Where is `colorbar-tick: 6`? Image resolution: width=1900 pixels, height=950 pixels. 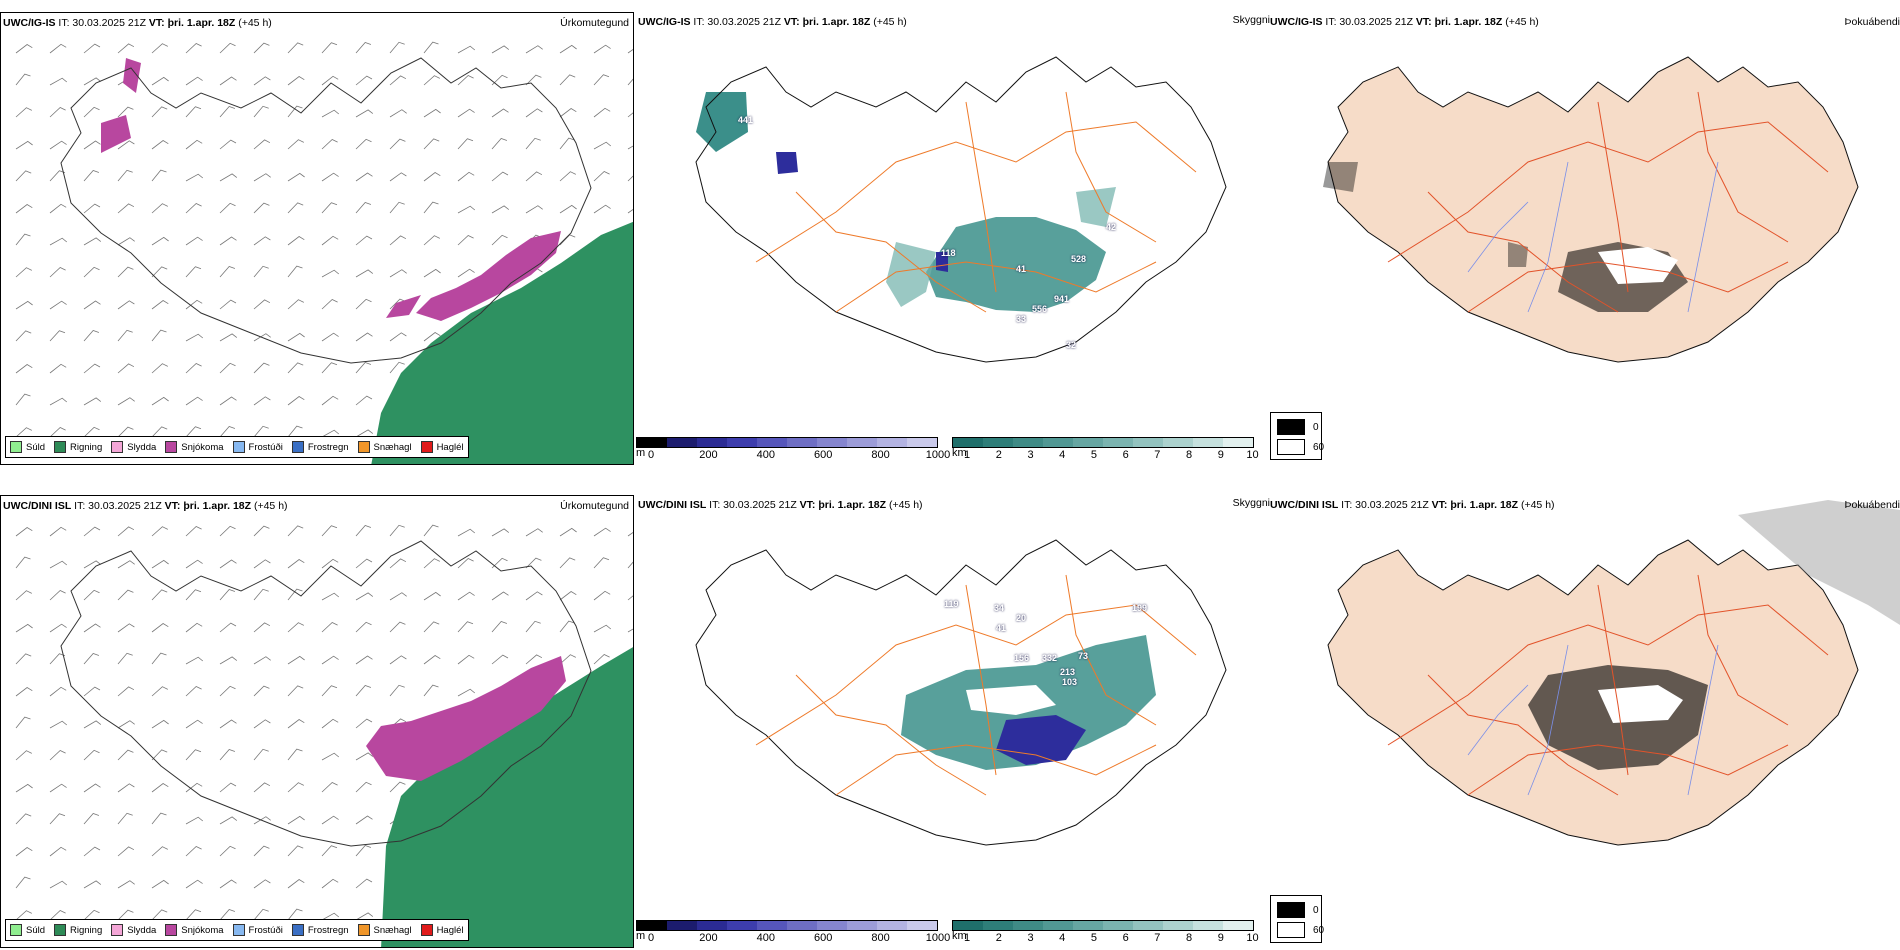
colorbar-tick: 6 is located at coordinates (1125, 455).